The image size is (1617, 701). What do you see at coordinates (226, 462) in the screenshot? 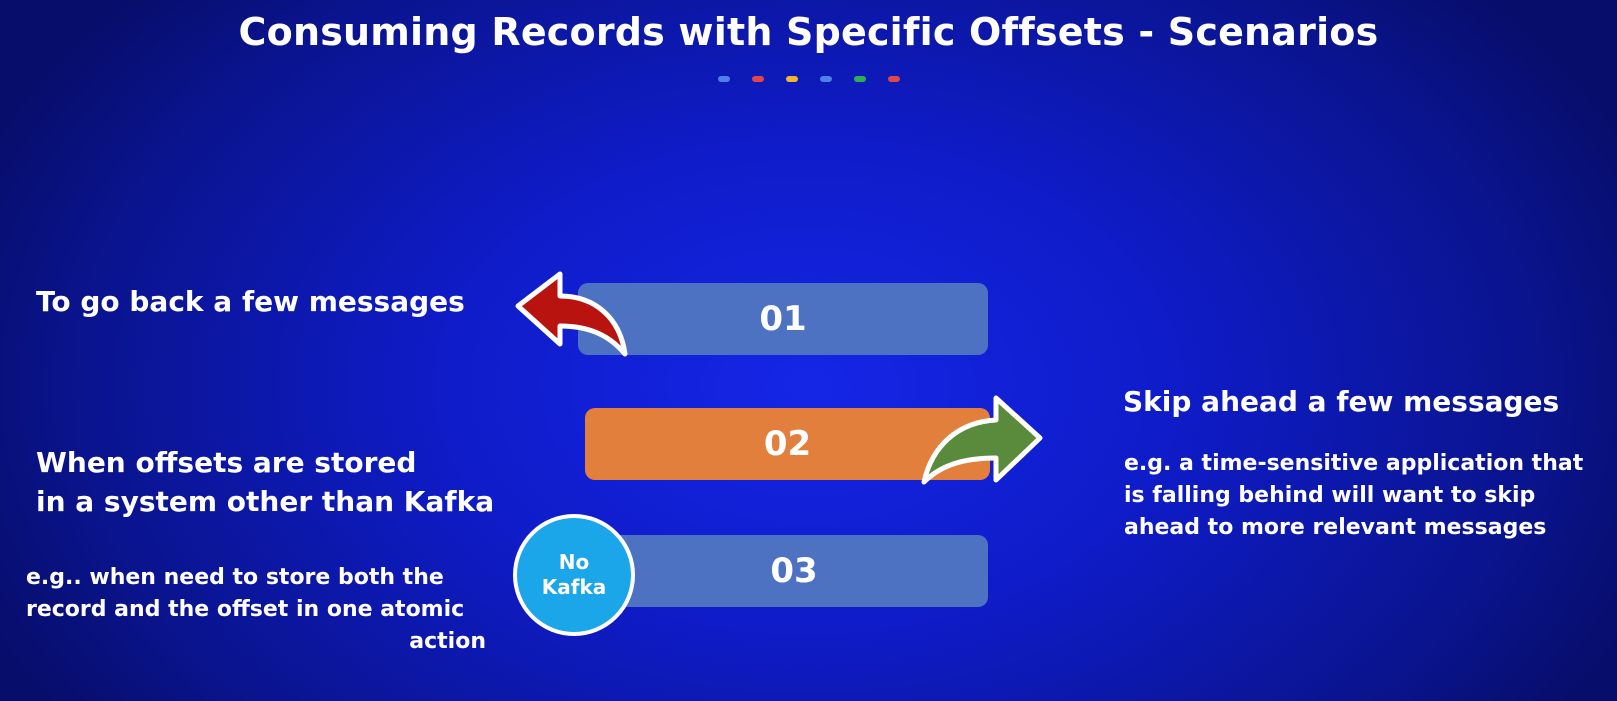
I see `heading-line: When offsets are stored` at bounding box center [226, 462].